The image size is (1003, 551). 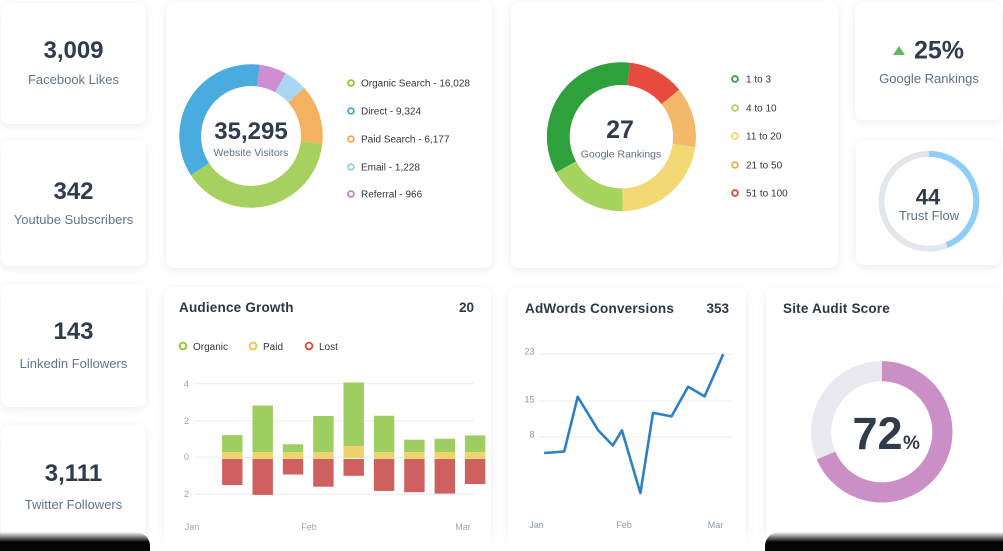 What do you see at coordinates (878, 433) in the screenshot?
I see `svg-text: 72` at bounding box center [878, 433].